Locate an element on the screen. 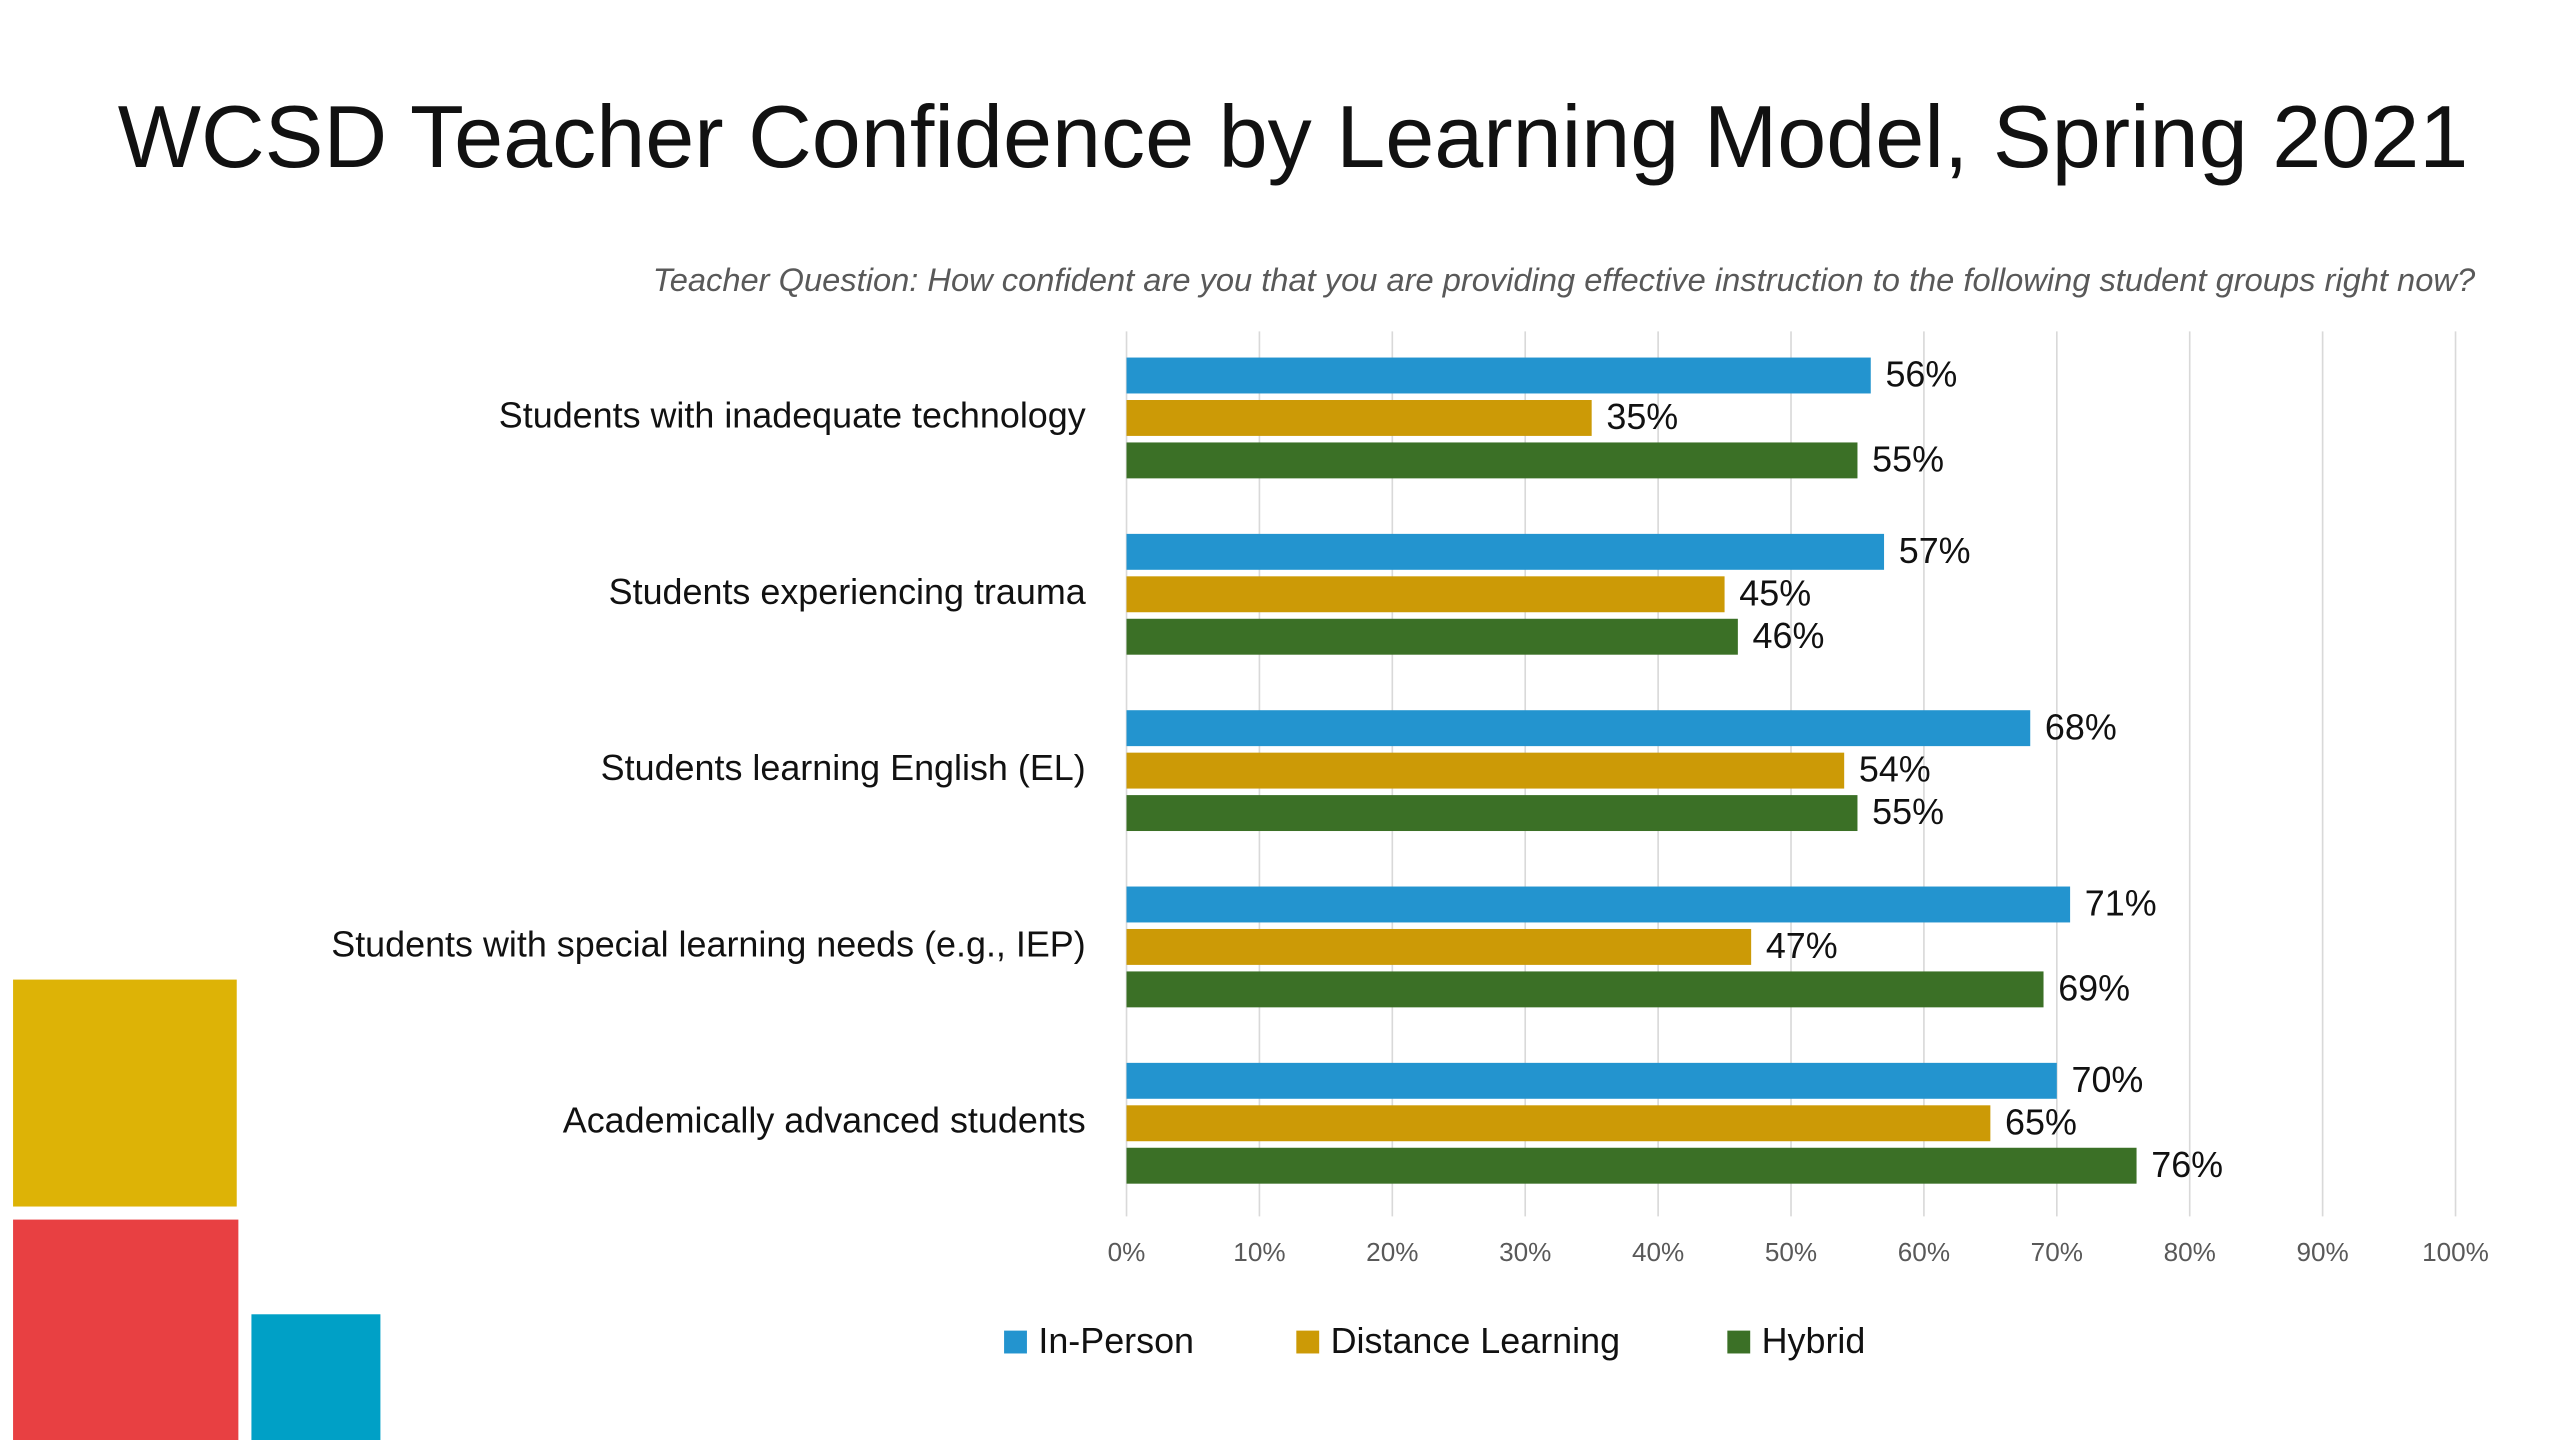  value-label: 35% is located at coordinates (1642, 416).